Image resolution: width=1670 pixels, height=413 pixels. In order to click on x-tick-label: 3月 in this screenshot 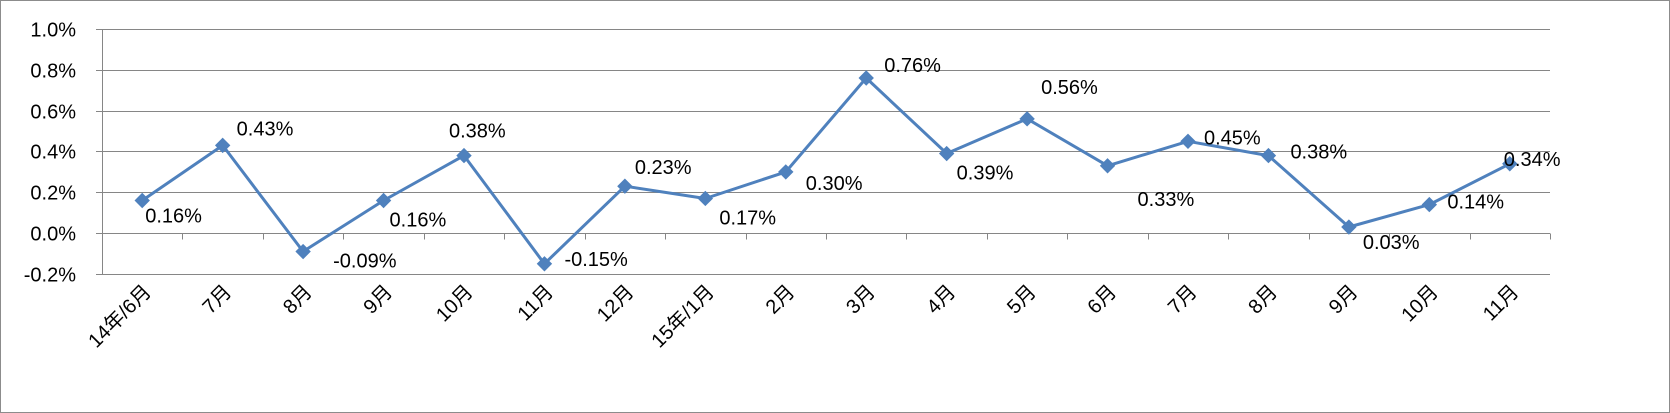, I will do `click(861, 300)`.